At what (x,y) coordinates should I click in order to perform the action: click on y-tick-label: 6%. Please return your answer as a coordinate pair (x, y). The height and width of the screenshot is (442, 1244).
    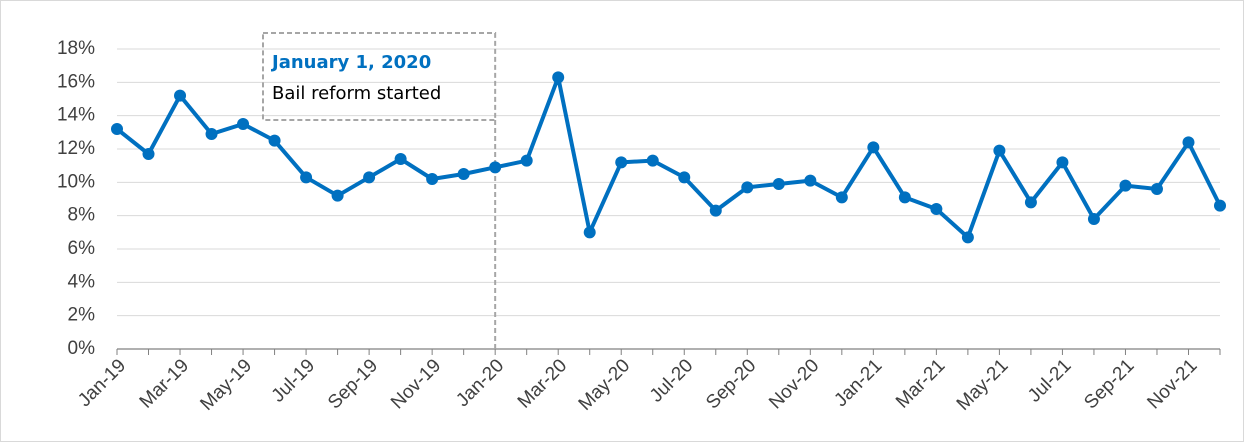
    Looking at the image, I should click on (82, 248).